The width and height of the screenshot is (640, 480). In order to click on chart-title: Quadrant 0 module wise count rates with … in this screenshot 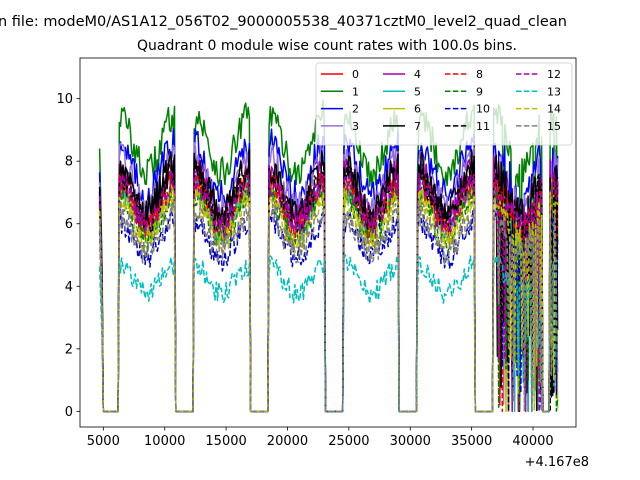, I will do `click(327, 46)`.